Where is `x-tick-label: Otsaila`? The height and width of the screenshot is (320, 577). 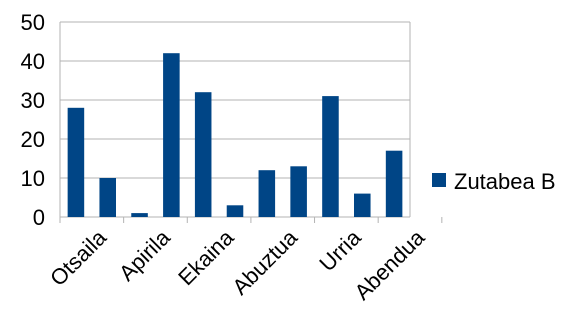 x-tick-label: Otsaila is located at coordinates (78, 257).